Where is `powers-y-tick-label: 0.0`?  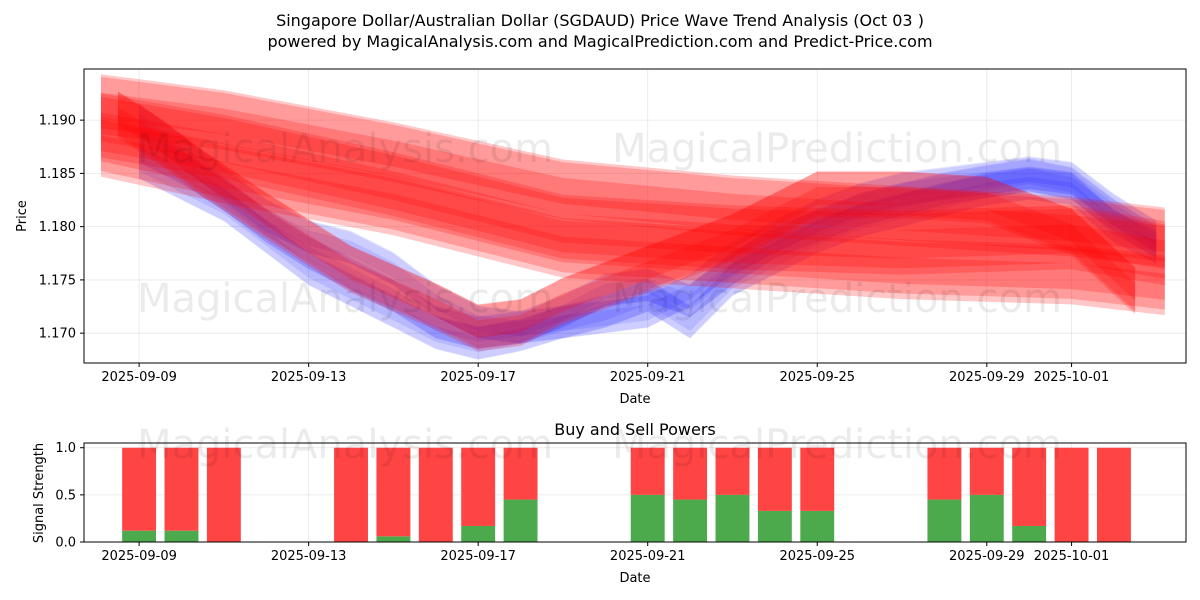
powers-y-tick-label: 0.0 is located at coordinates (65, 543).